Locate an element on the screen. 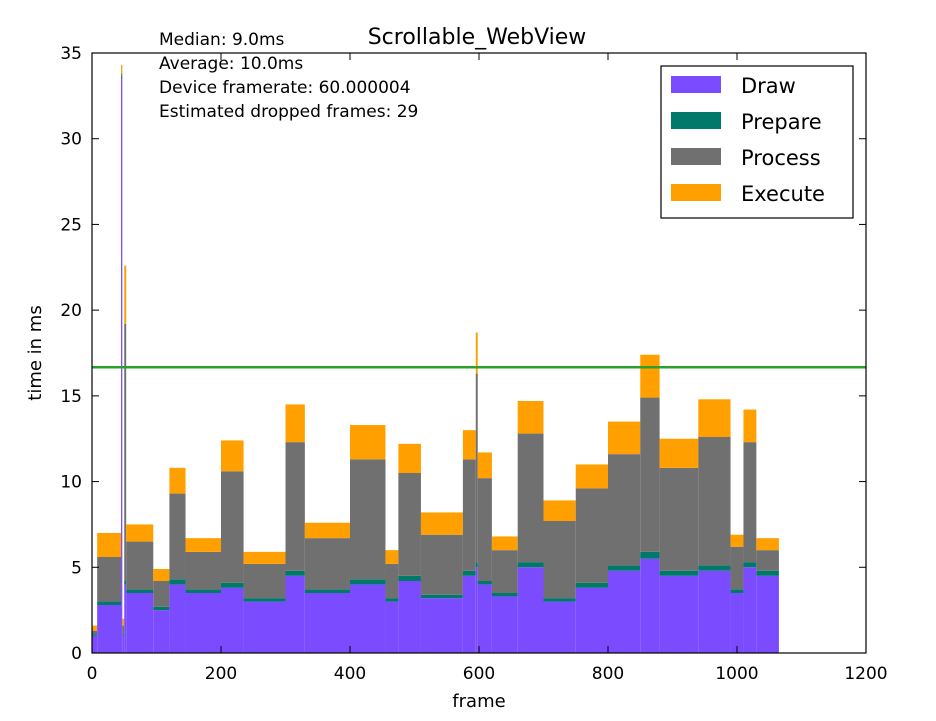 The height and width of the screenshot is (721, 936). y-tick-label-30: 30 is located at coordinates (71, 140).